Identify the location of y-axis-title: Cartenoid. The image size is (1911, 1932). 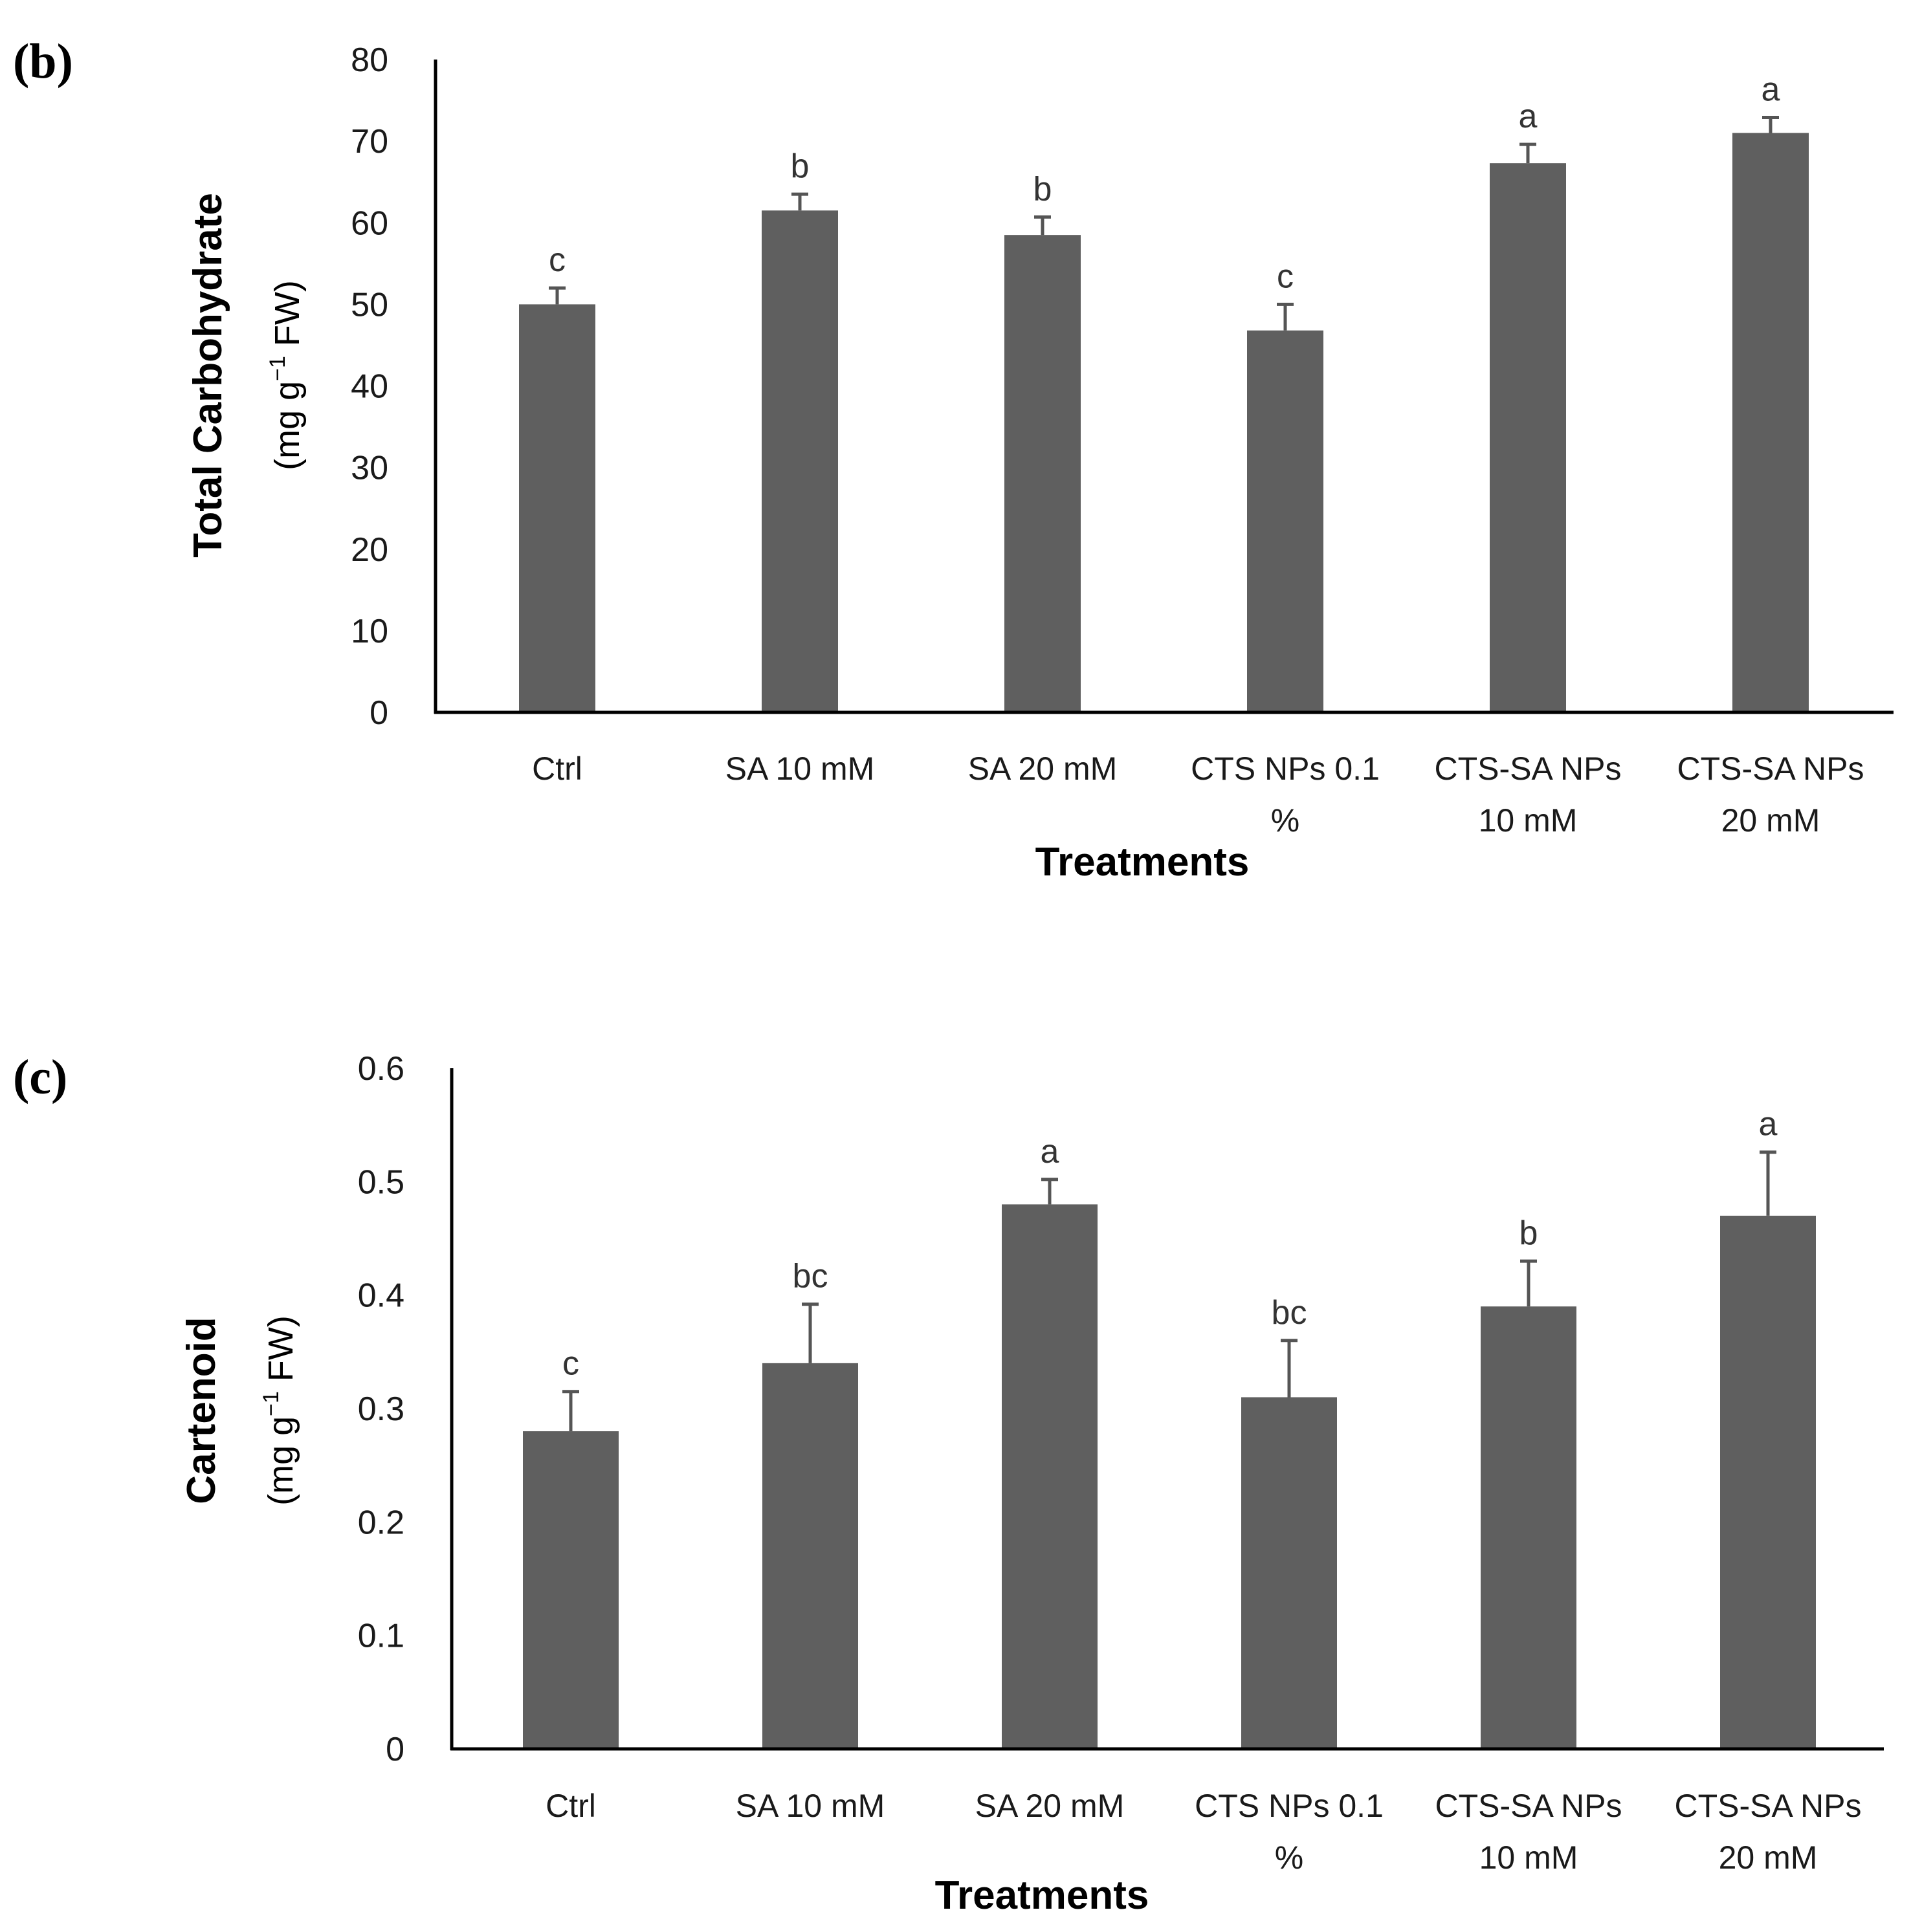
(201, 1410).